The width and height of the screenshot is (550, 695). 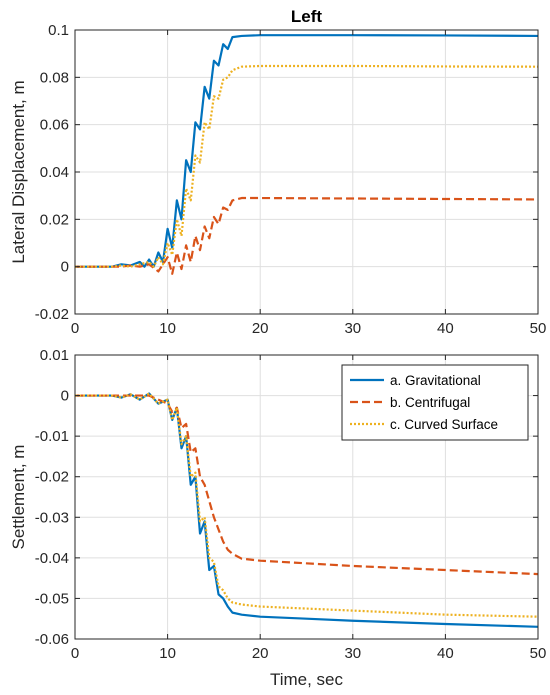 What do you see at coordinates (54, 77) in the screenshot?
I see `y-tick-label: 0.08` at bounding box center [54, 77].